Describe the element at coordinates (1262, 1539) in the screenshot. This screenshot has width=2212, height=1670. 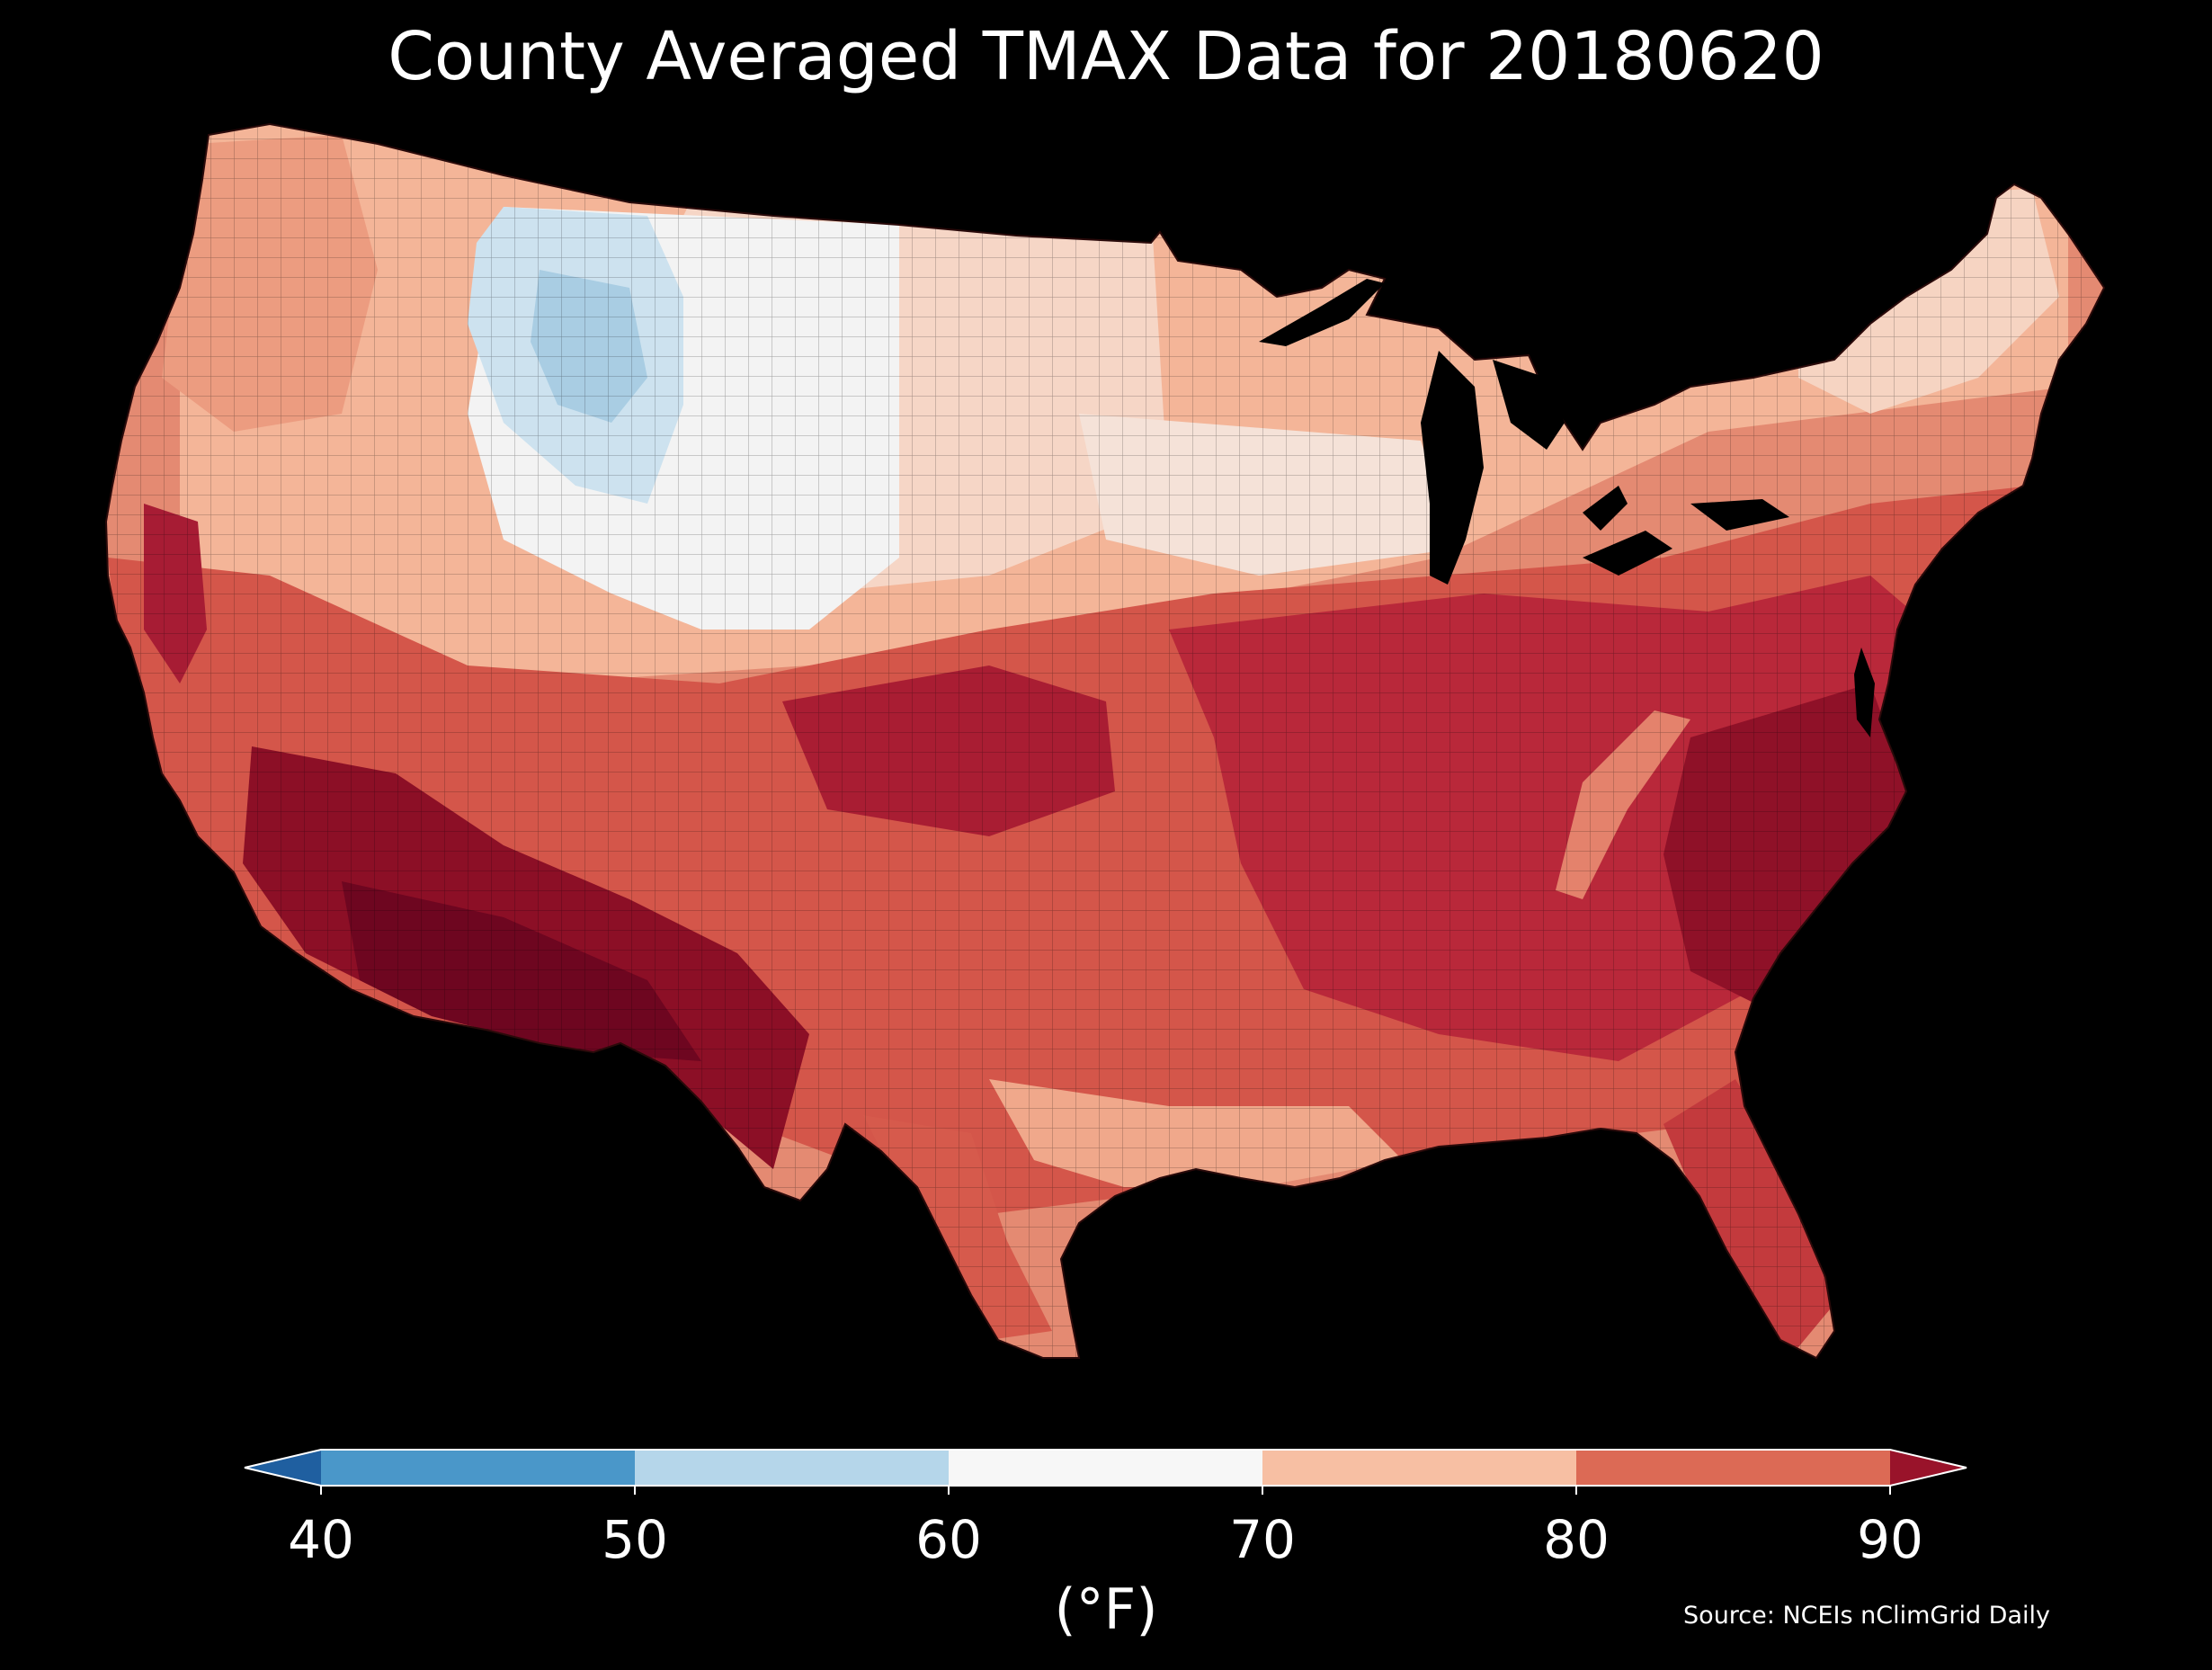
I see `colorbar-tick-label: 70` at that location.